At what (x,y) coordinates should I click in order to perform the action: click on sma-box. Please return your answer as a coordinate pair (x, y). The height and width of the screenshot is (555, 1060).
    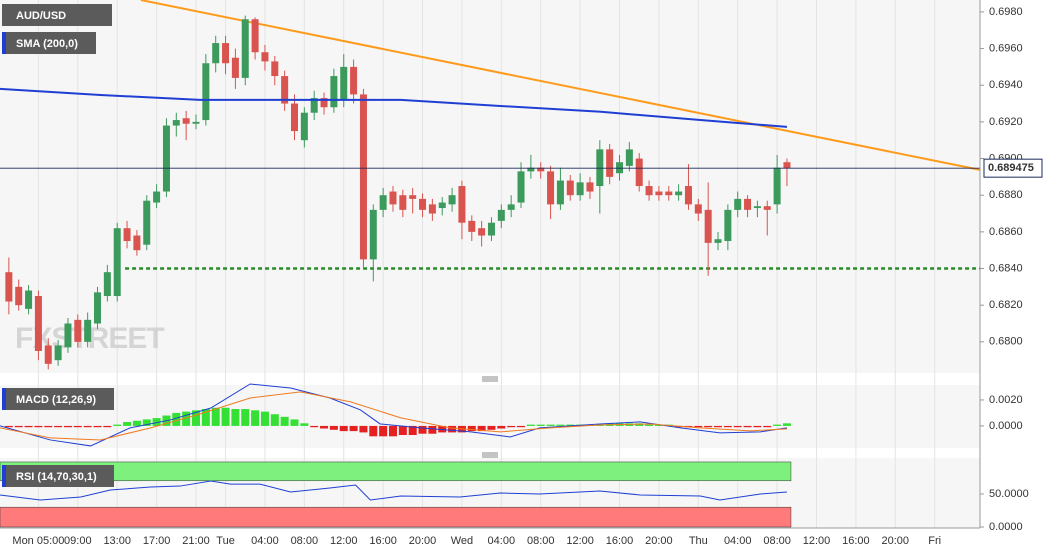
    Looking at the image, I should click on (49, 43).